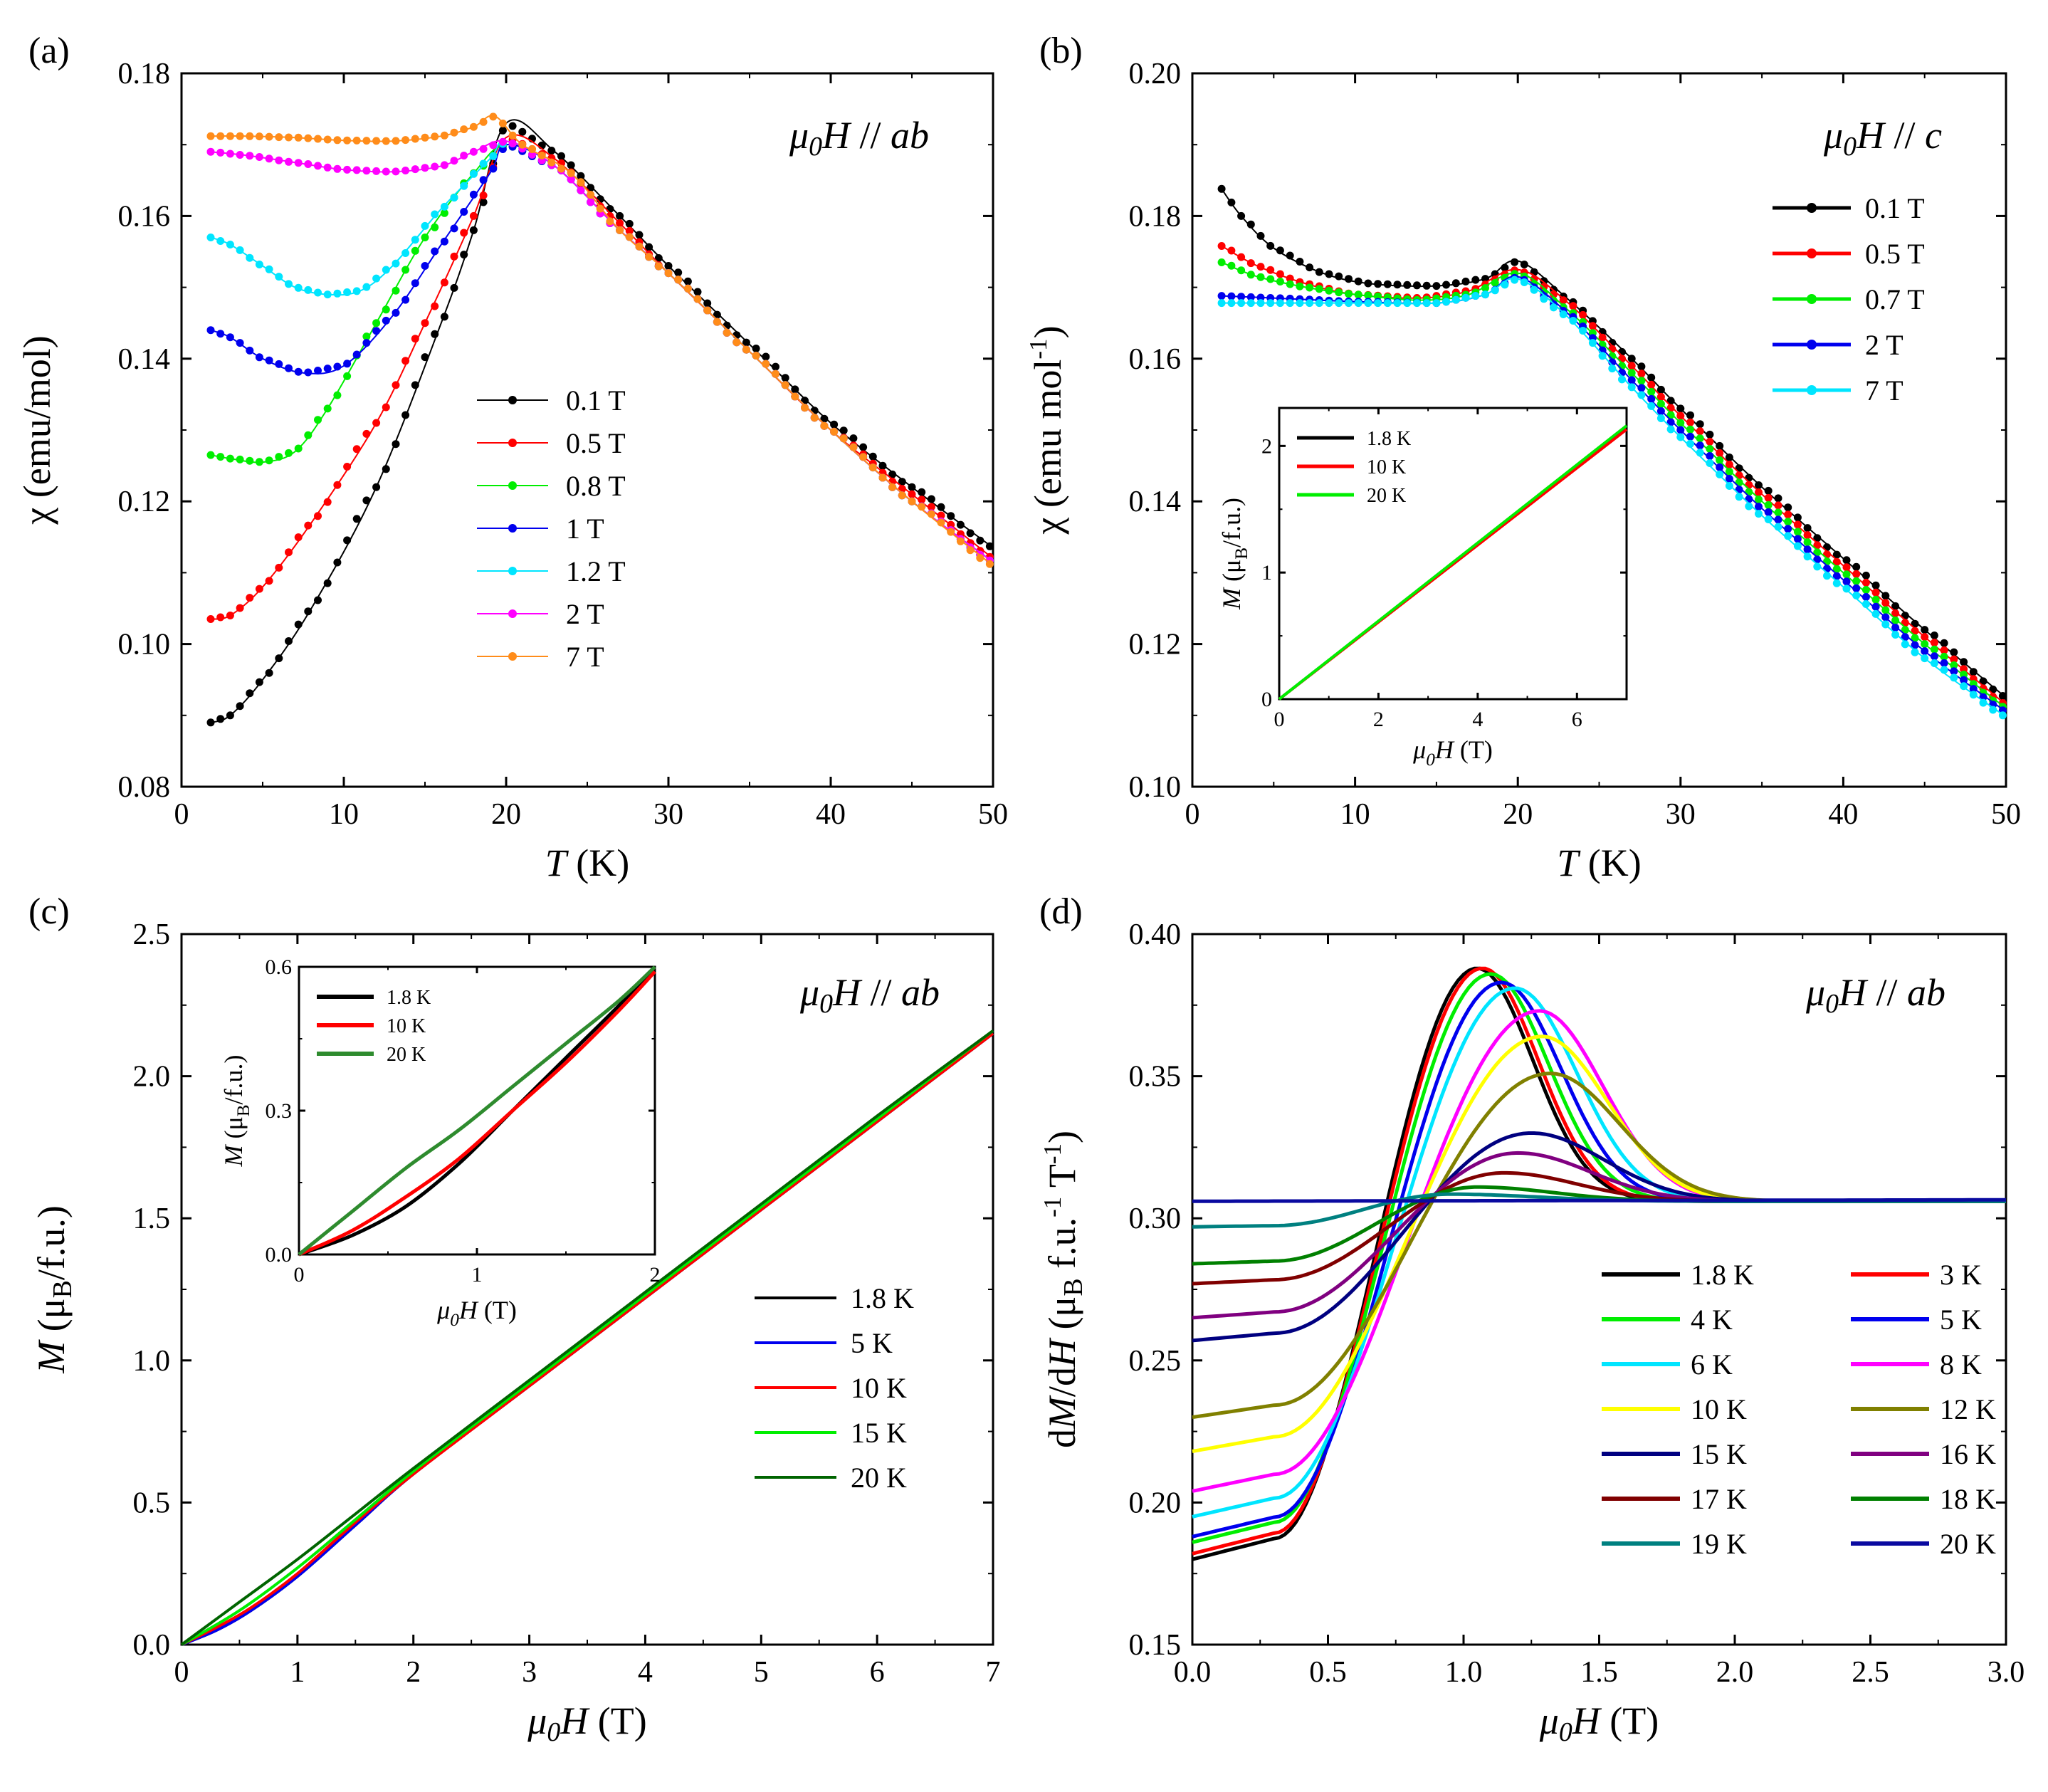  What do you see at coordinates (585, 657) in the screenshot?
I see `legend-label: 7 T` at bounding box center [585, 657].